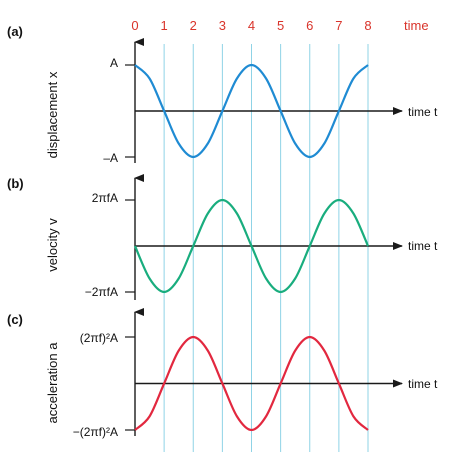 The image size is (464, 461). I want to click on xlabel-acceleration: time t, so click(423, 384).